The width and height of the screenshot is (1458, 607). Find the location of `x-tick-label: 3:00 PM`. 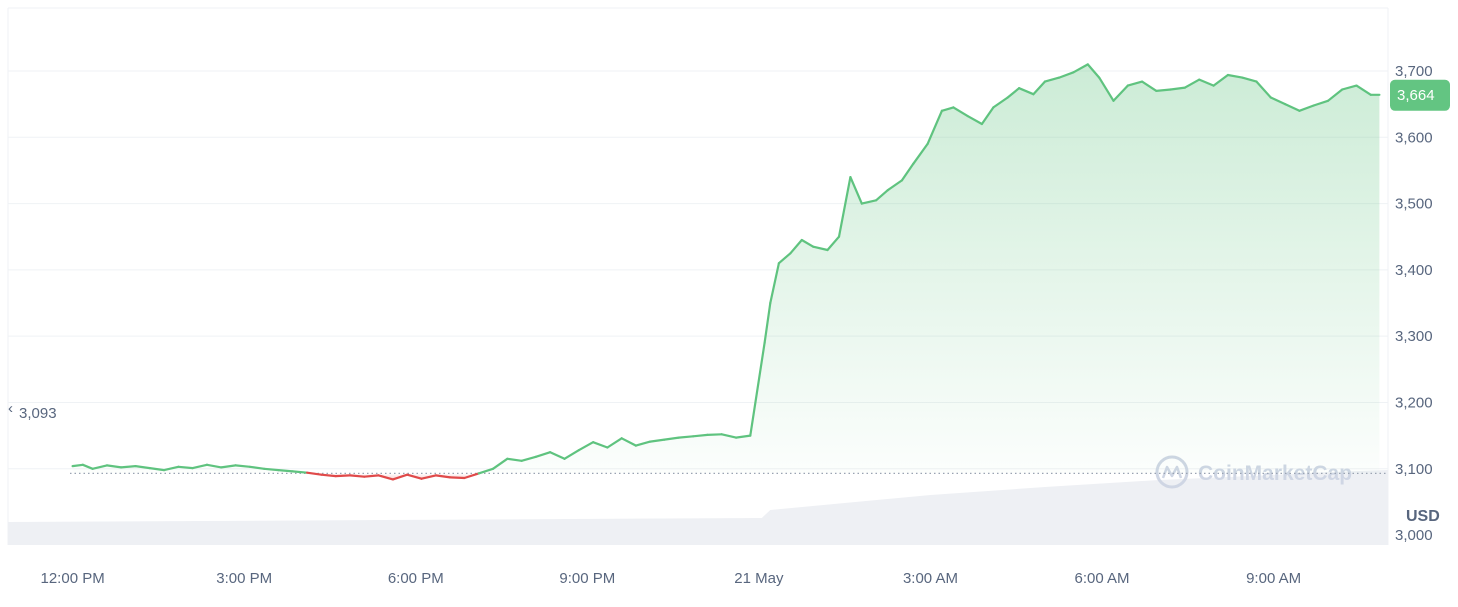

x-tick-label: 3:00 PM is located at coordinates (244, 578).